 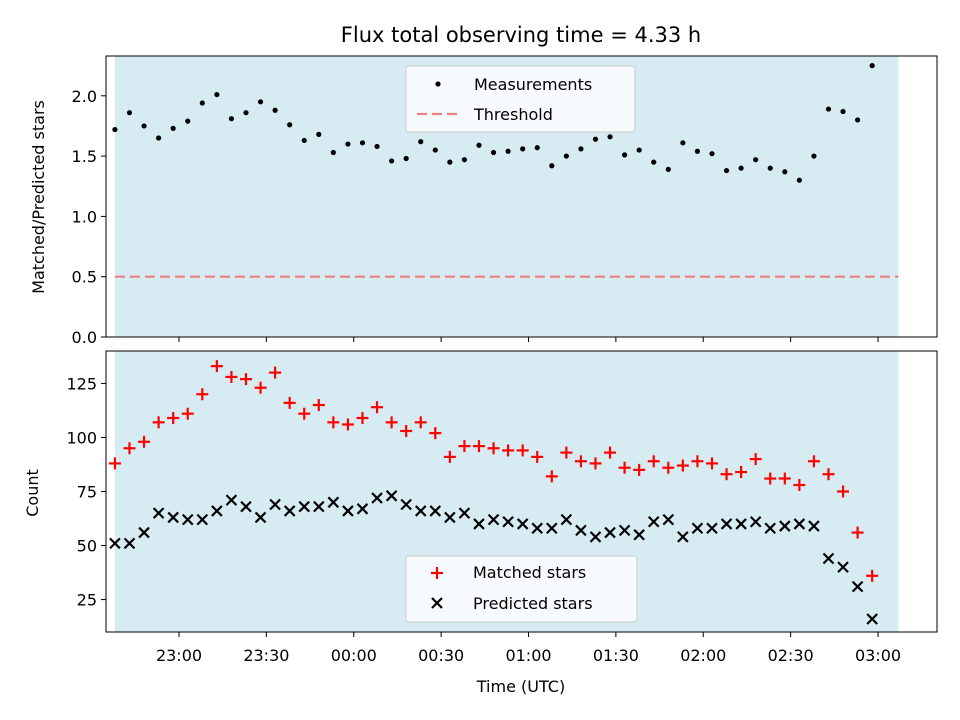 I want to click on x-tick: 00:30, so click(x=441, y=648).